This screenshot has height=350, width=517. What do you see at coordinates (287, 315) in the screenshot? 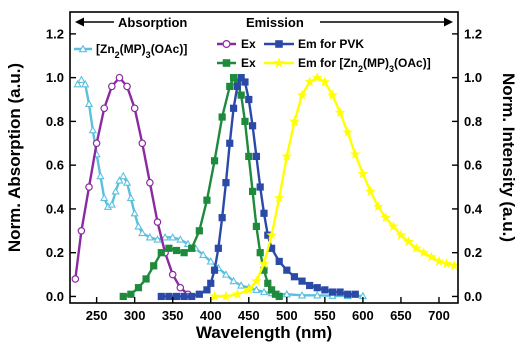
I see `x-tick-label: 500` at bounding box center [287, 315].